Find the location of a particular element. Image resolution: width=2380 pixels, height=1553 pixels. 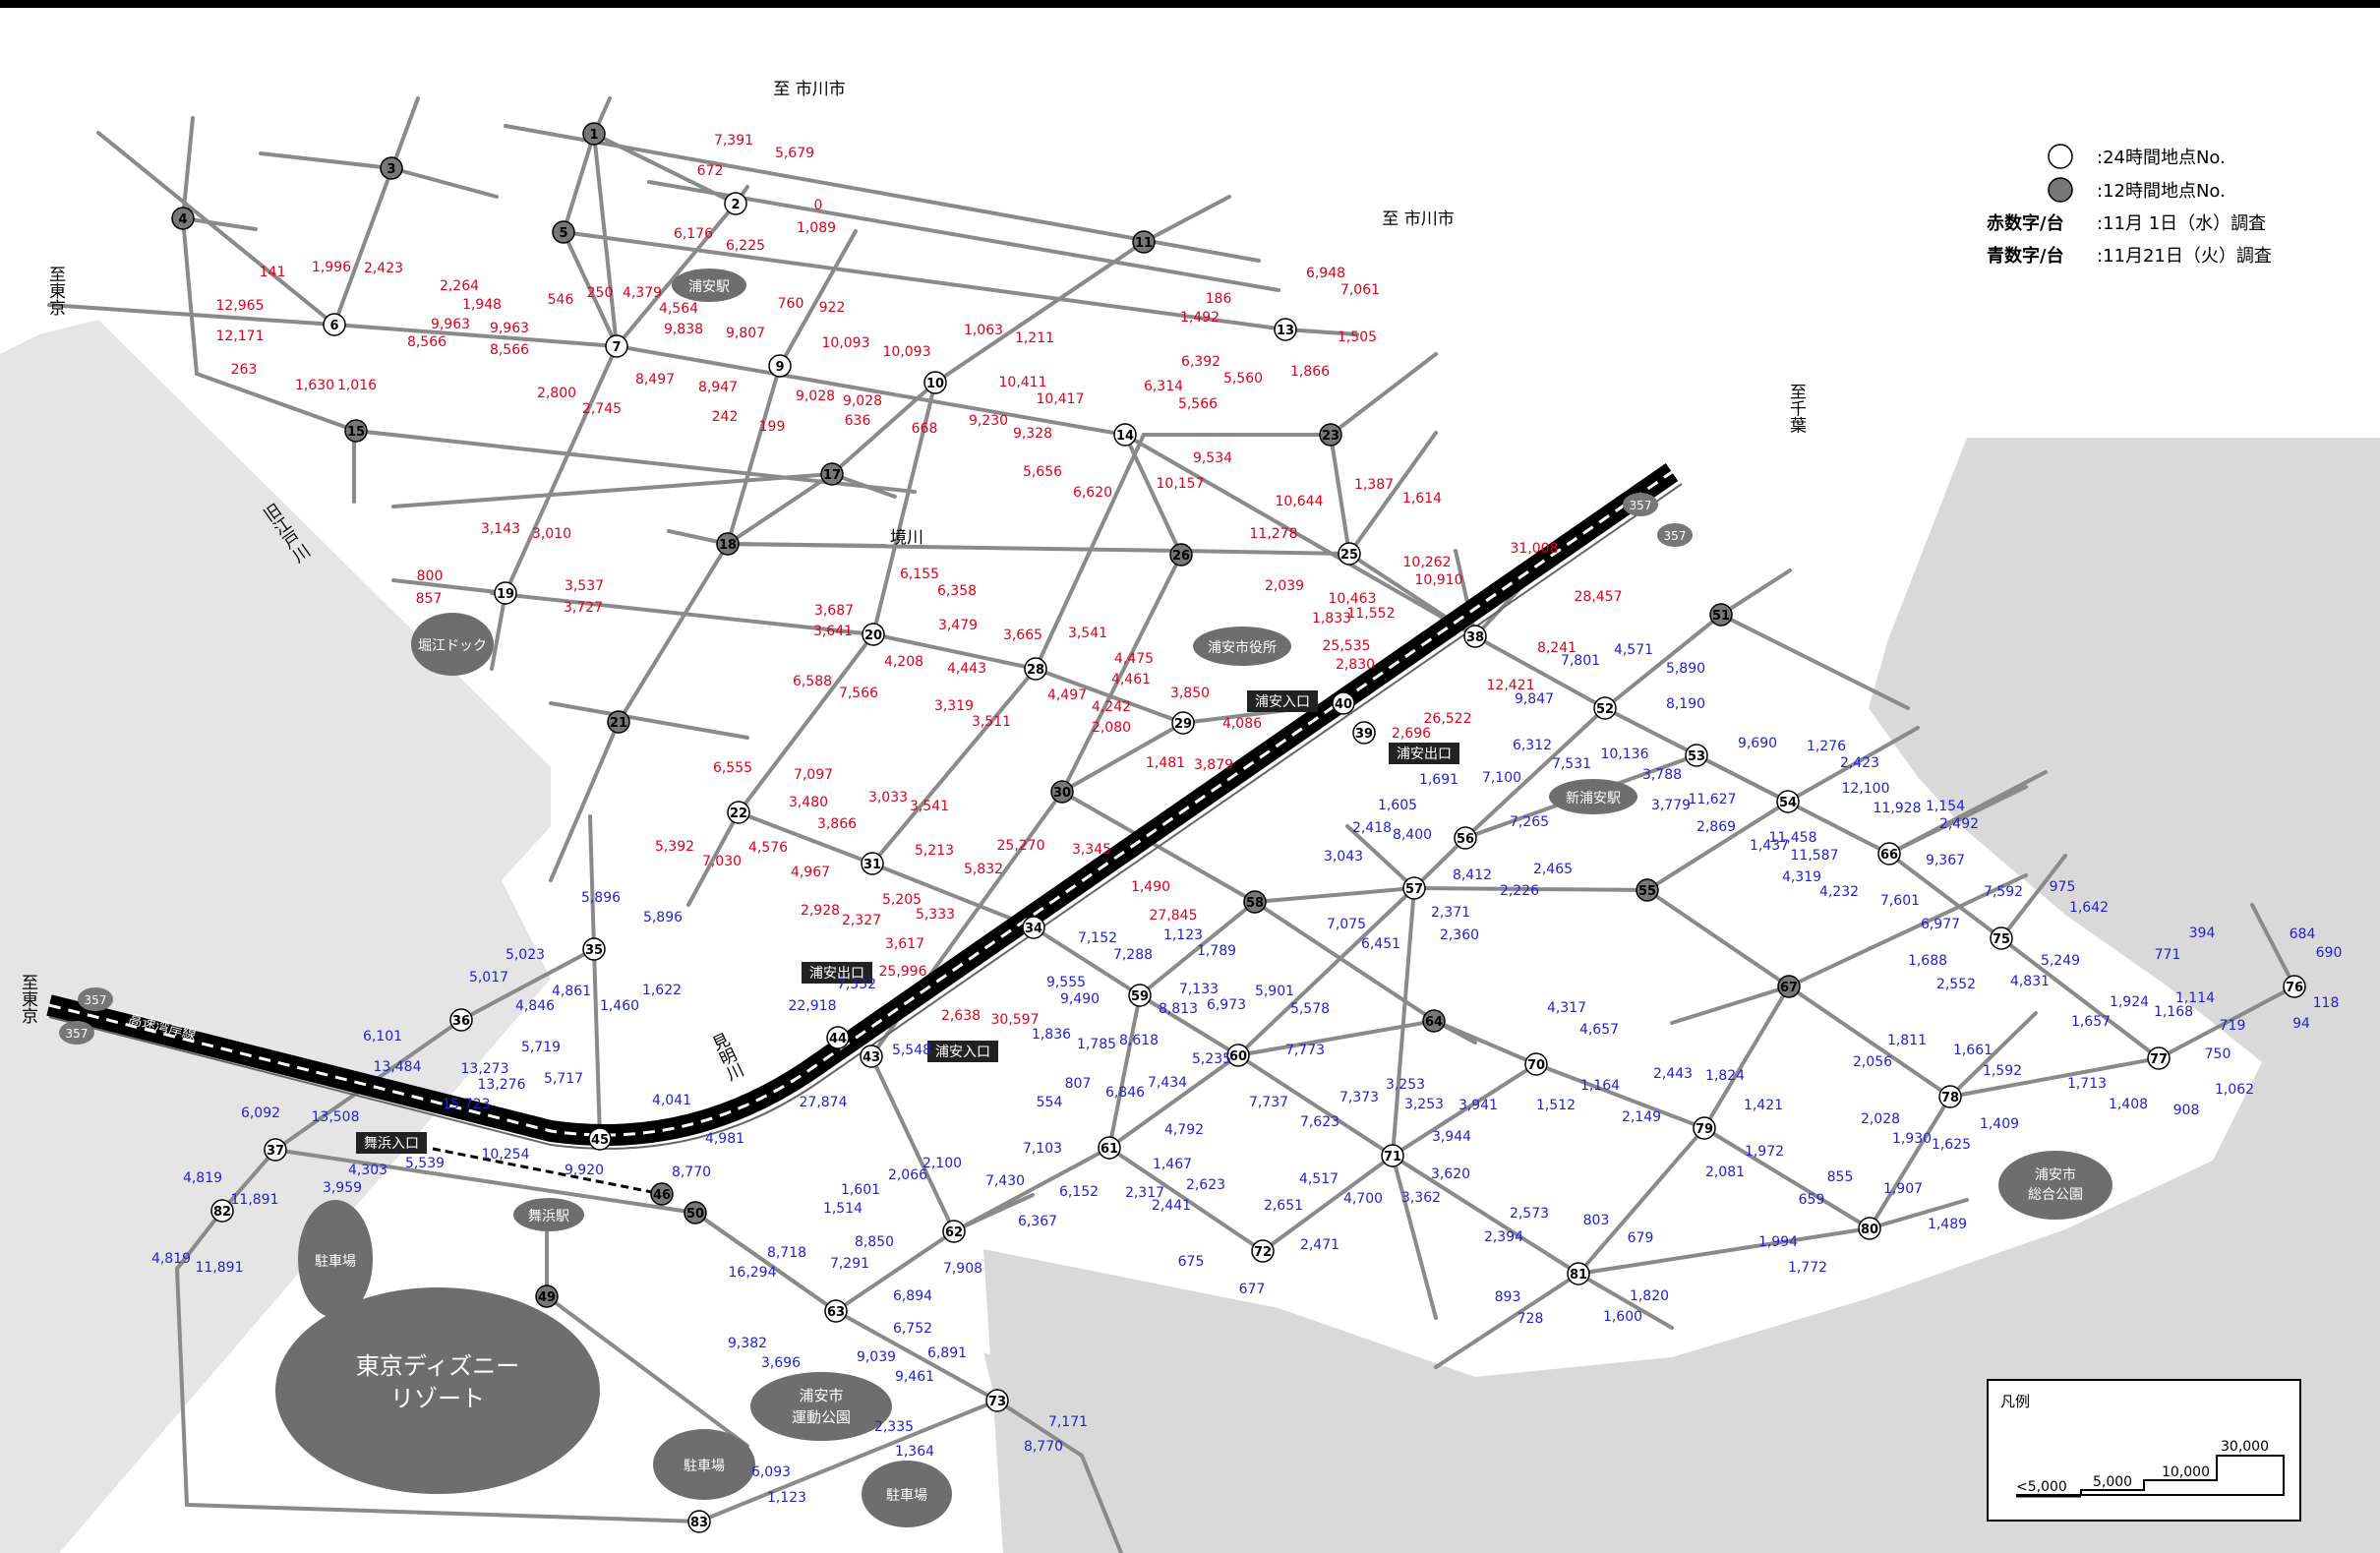

traffic-count-blue: 6,101 is located at coordinates (382, 1037).